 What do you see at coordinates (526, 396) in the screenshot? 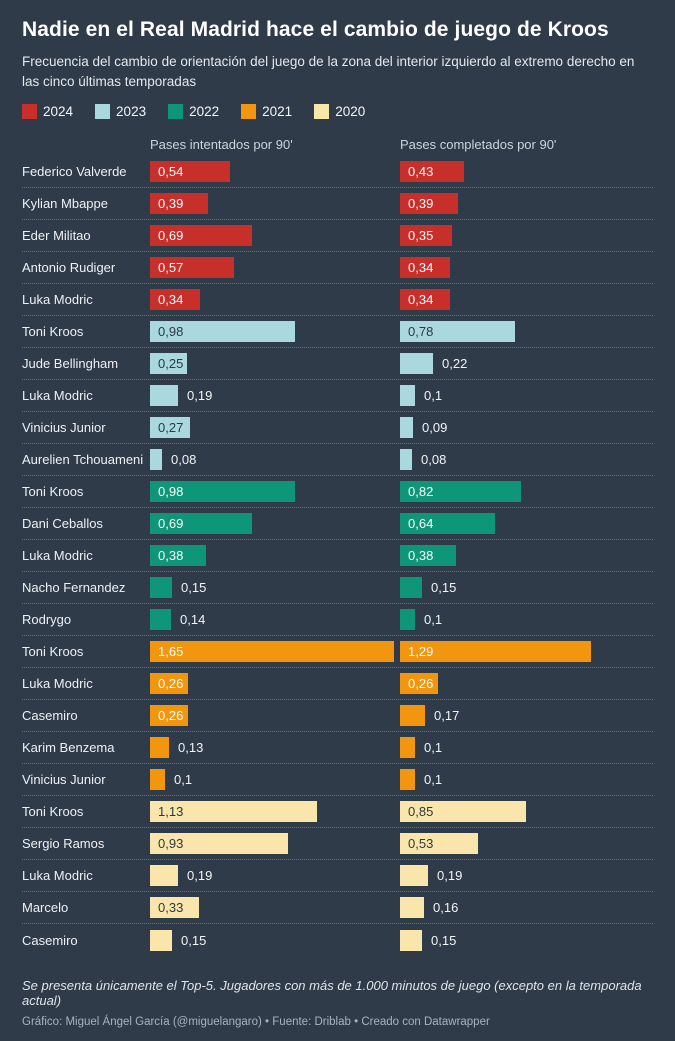
I see `bar-cell-completados: 0,1` at bounding box center [526, 396].